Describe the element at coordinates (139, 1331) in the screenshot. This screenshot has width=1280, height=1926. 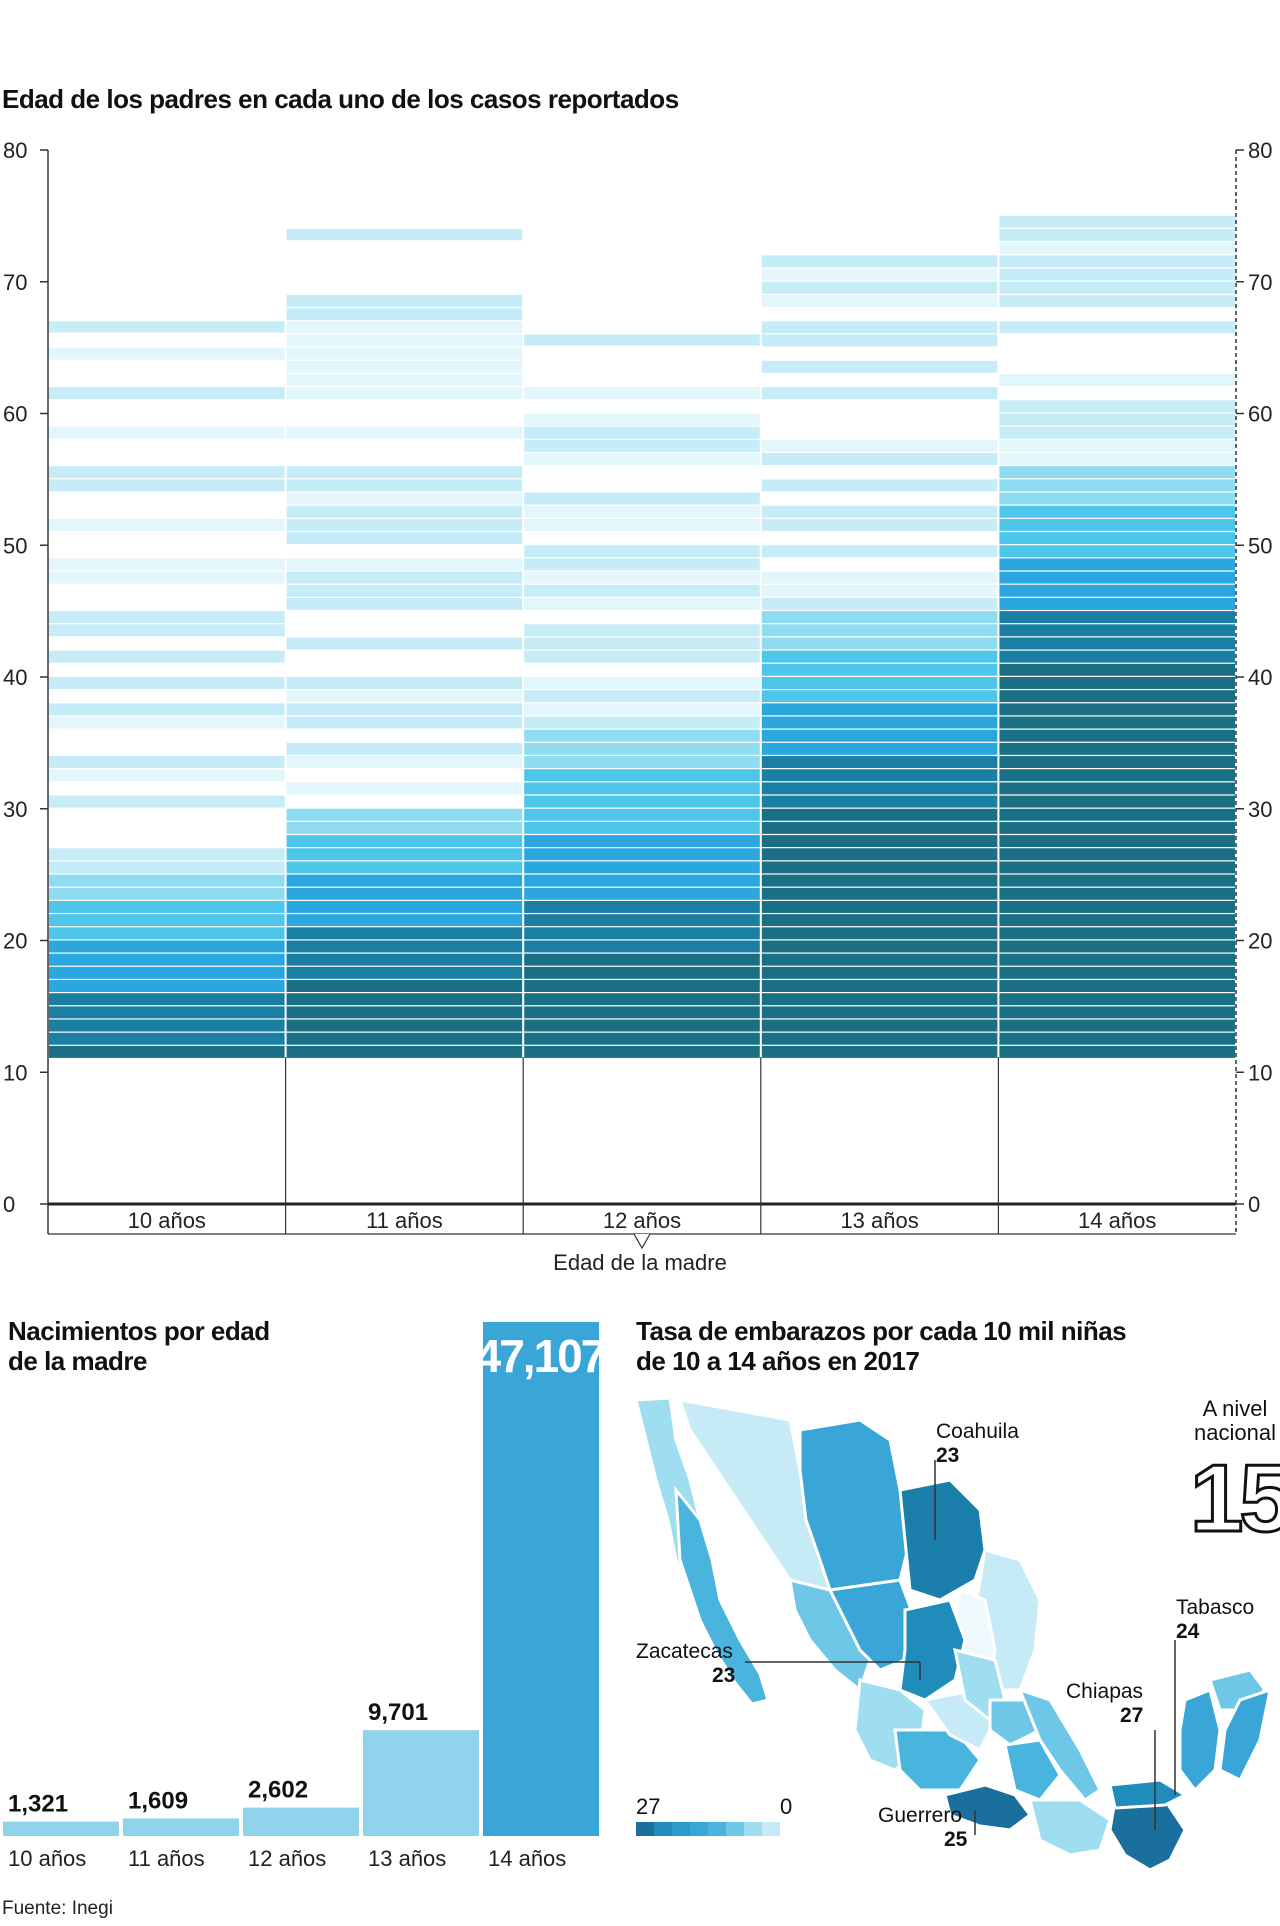
I see `bar-chart-title-1: Nacimientos por edad` at that location.